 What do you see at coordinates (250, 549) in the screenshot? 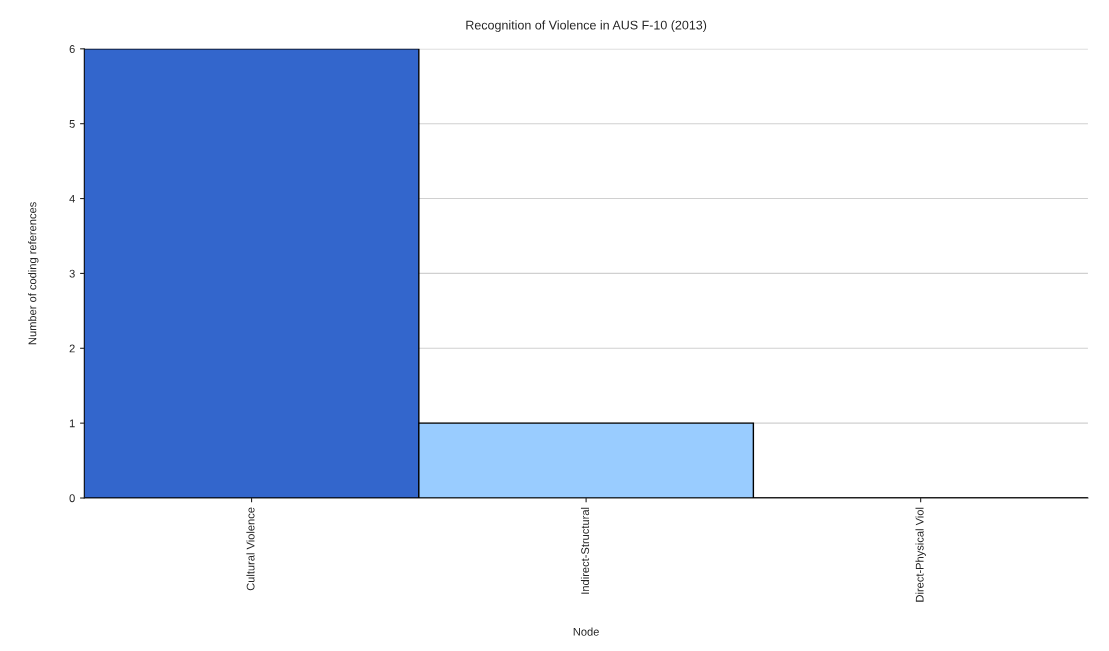
I see `x-tick-label: Cultural Violence` at bounding box center [250, 549].